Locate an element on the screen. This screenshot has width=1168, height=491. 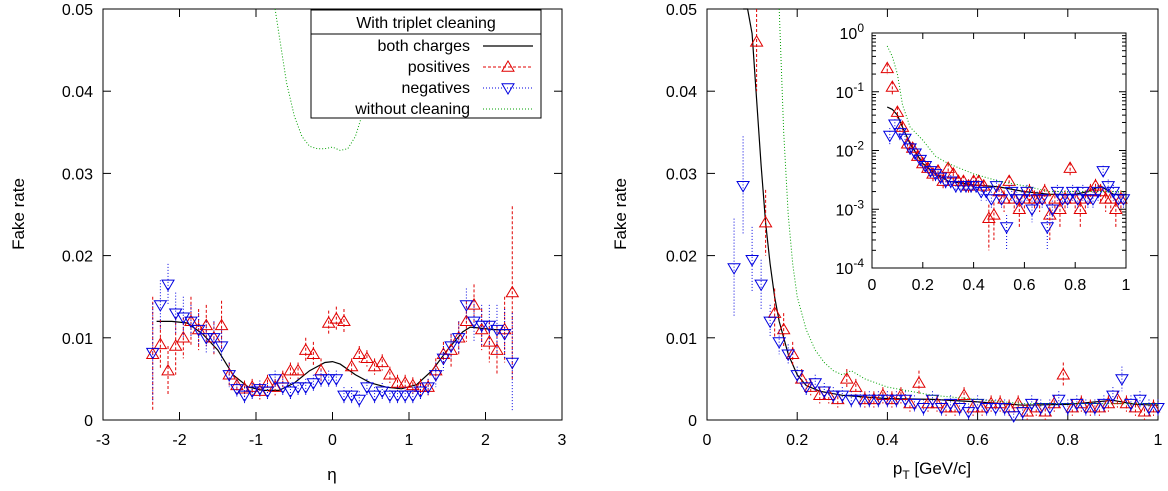
left-x-axis-title: η is located at coordinates (331, 474).